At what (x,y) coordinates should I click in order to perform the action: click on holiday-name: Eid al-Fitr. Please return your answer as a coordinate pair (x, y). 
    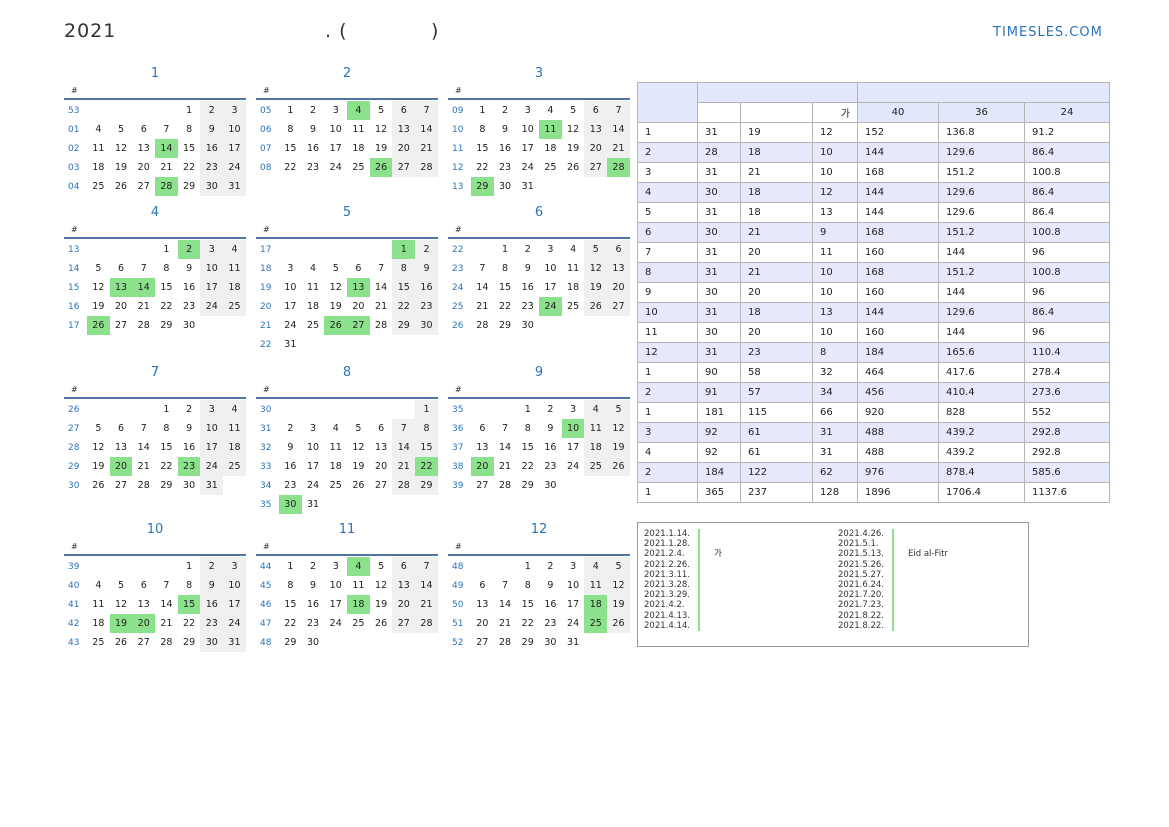
    Looking at the image, I should click on (928, 554).